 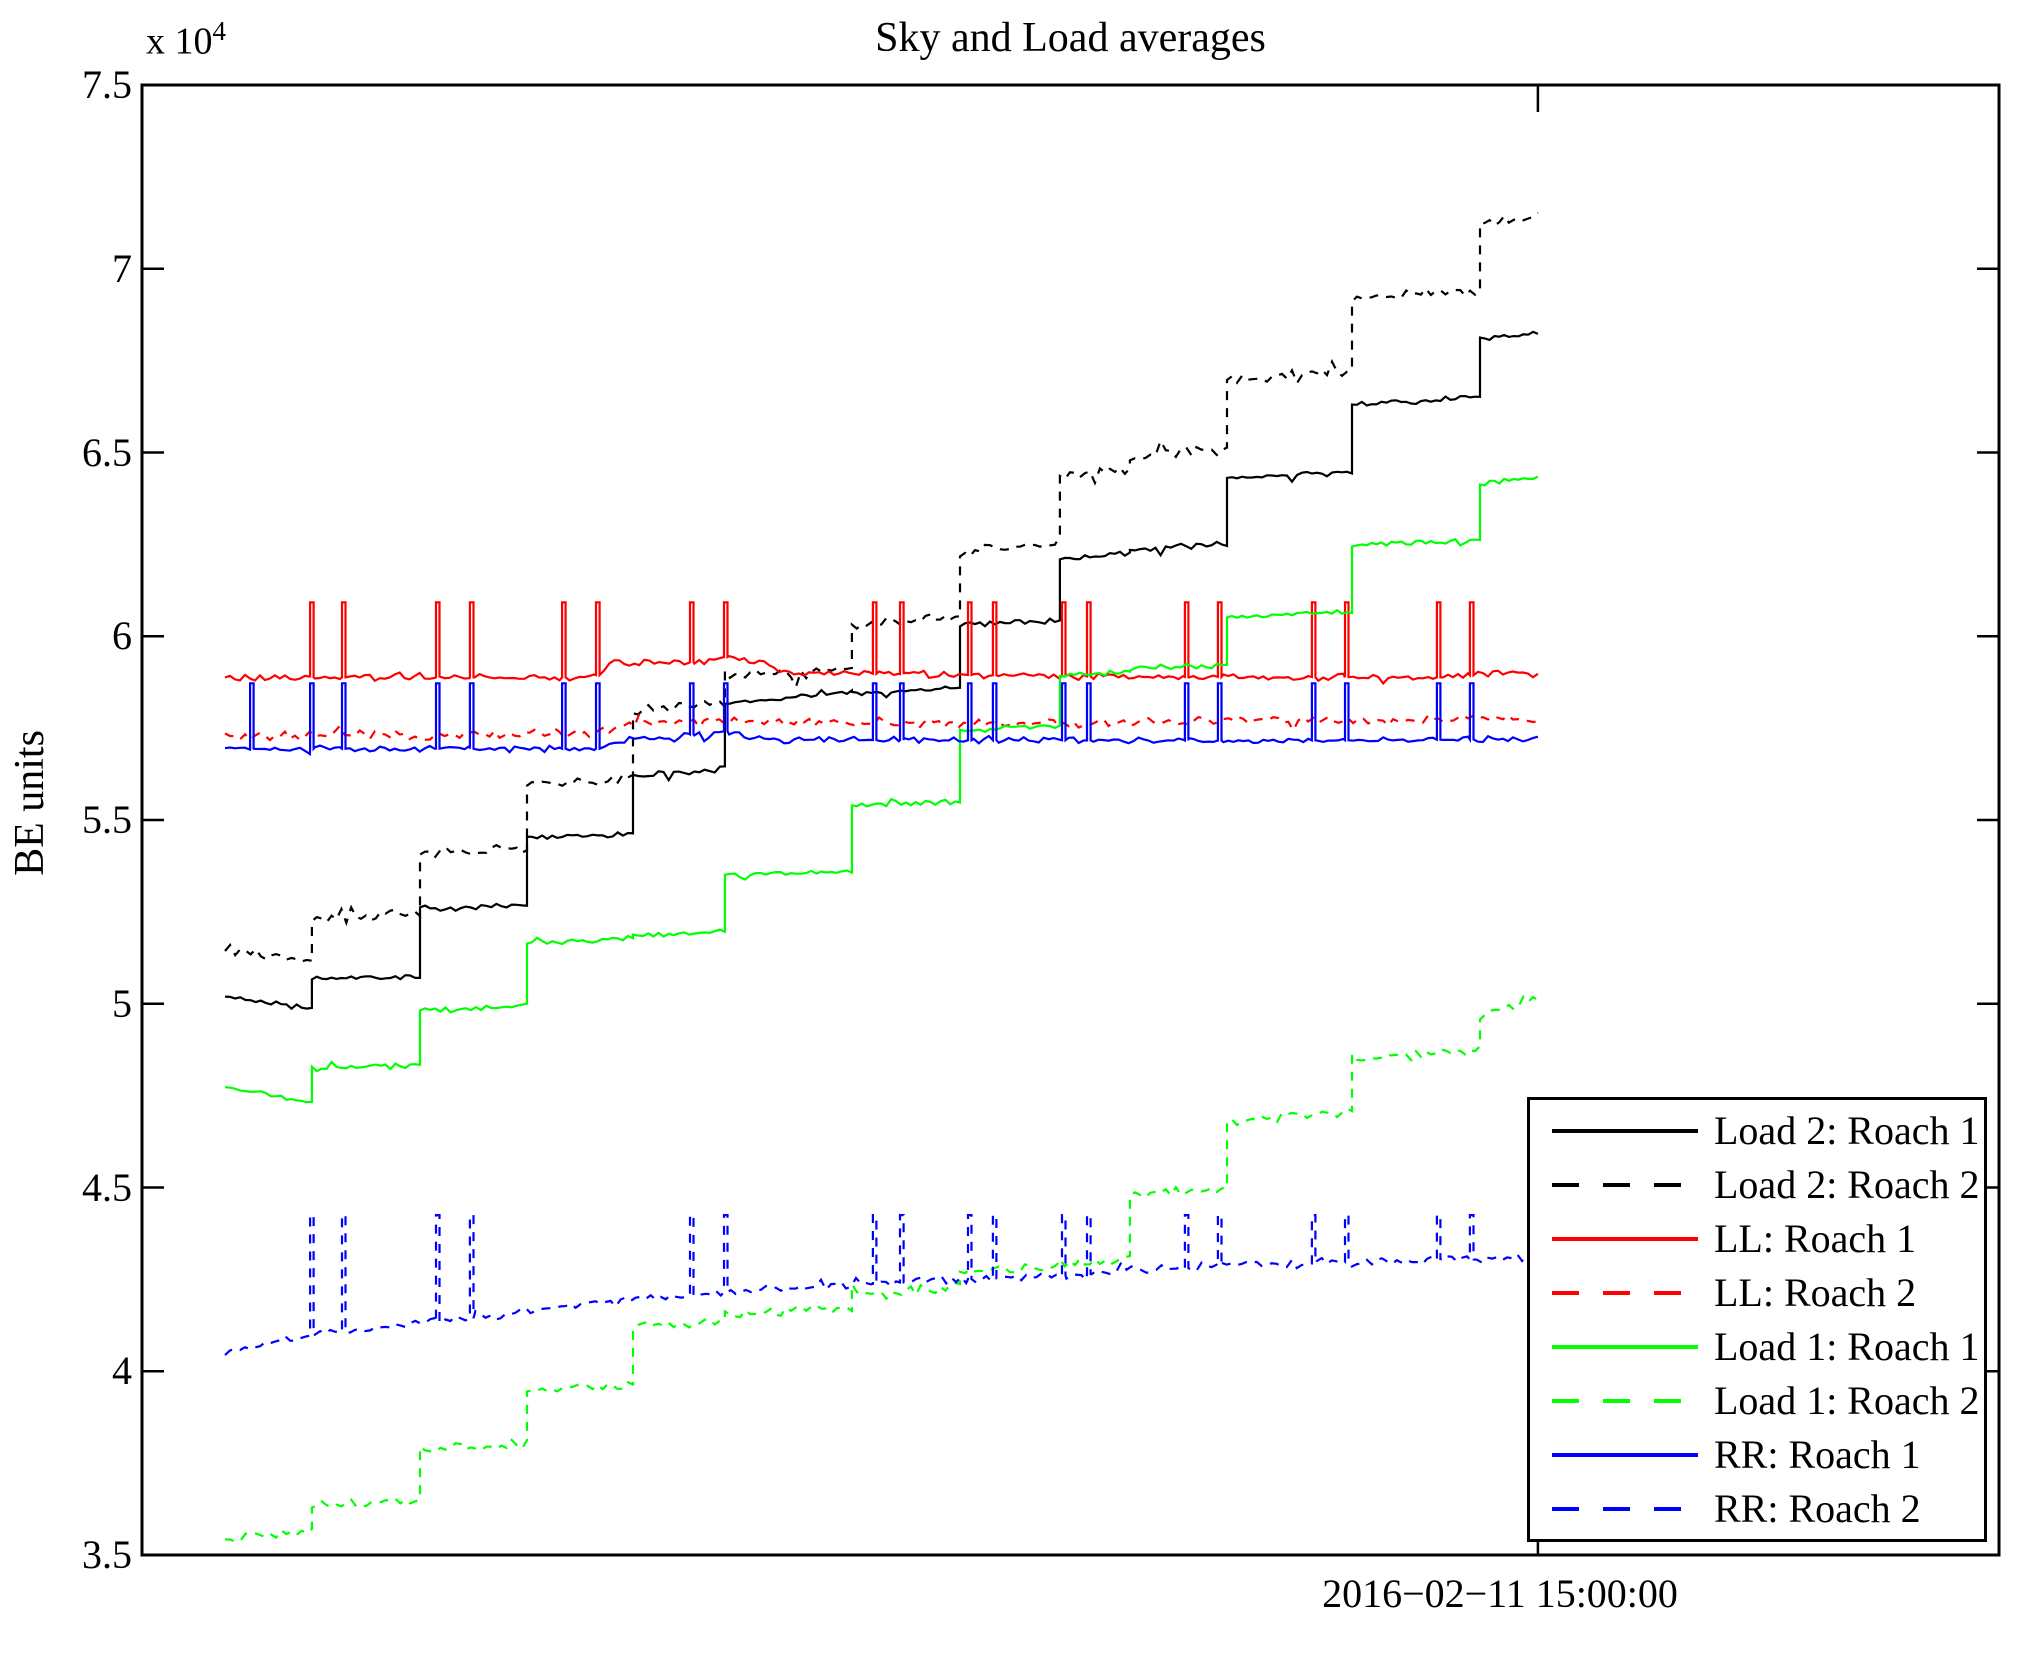 I want to click on chart-title: Sky and Load averages, so click(x=1070, y=38).